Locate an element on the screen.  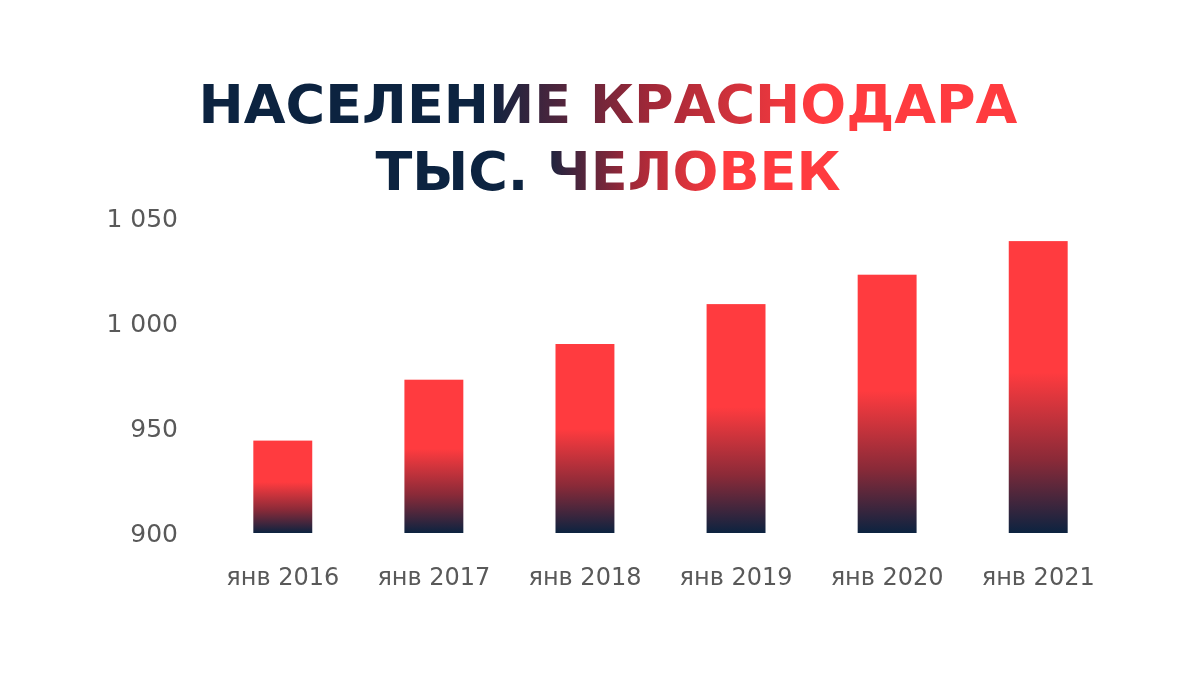
x-tick-label: янв 2019 is located at coordinates (736, 577).